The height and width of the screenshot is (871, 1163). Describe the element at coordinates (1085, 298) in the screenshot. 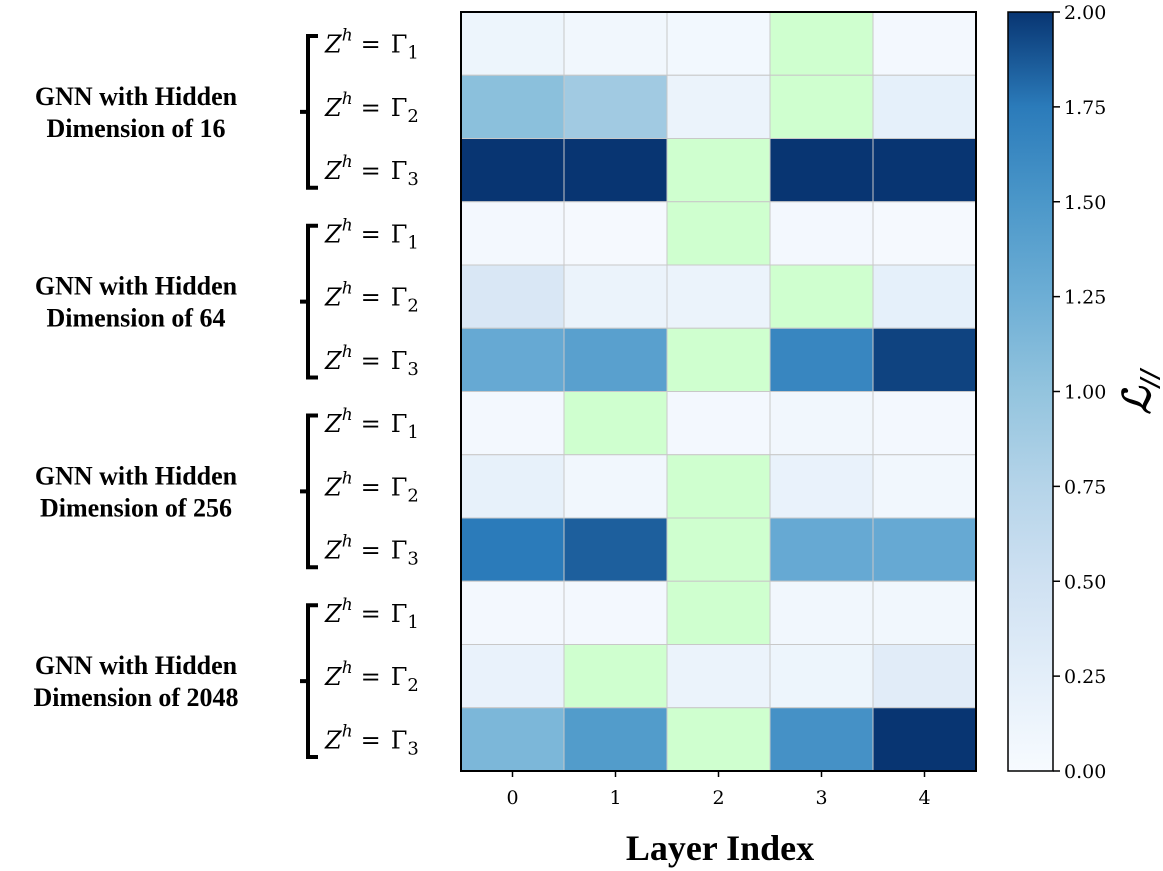

I see `colorbar-tick-label: 1.25` at that location.